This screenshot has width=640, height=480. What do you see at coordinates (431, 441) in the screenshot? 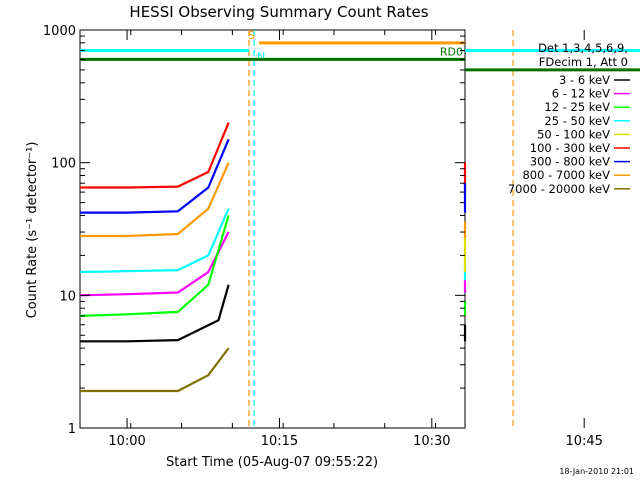
I see `x-tick-label: 10:30` at bounding box center [431, 441].